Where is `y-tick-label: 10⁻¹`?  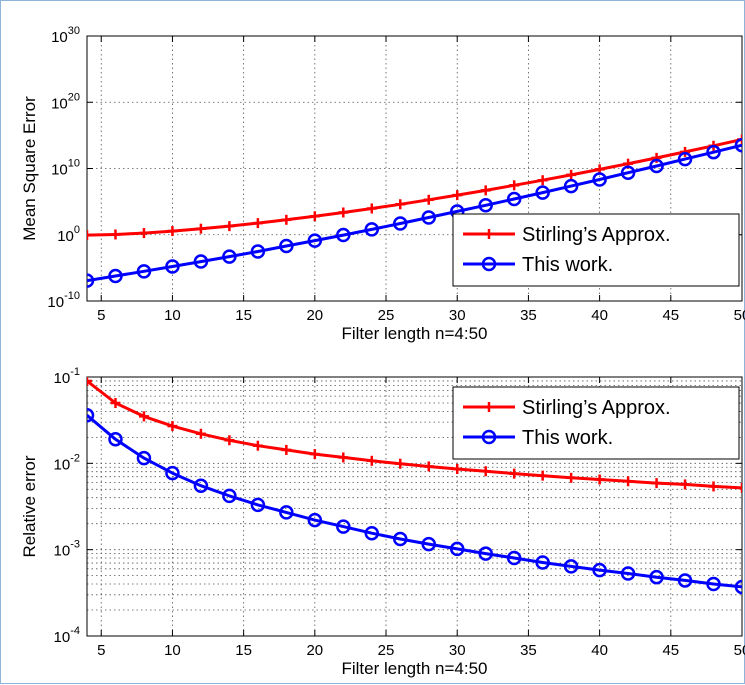 y-tick-label: 10⁻¹ is located at coordinates (67, 376).